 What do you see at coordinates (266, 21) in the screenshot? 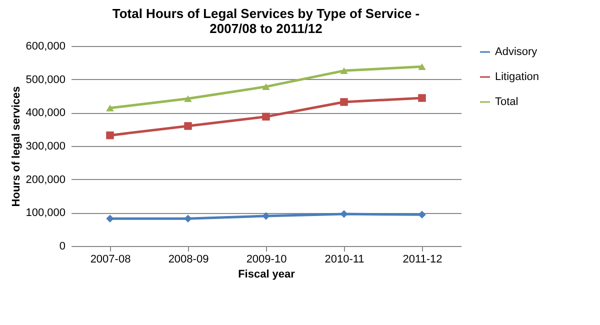
I see `chart-title: Total Hours of Legal Services by Type of Service - 2007/08 to 2011/12` at bounding box center [266, 21].